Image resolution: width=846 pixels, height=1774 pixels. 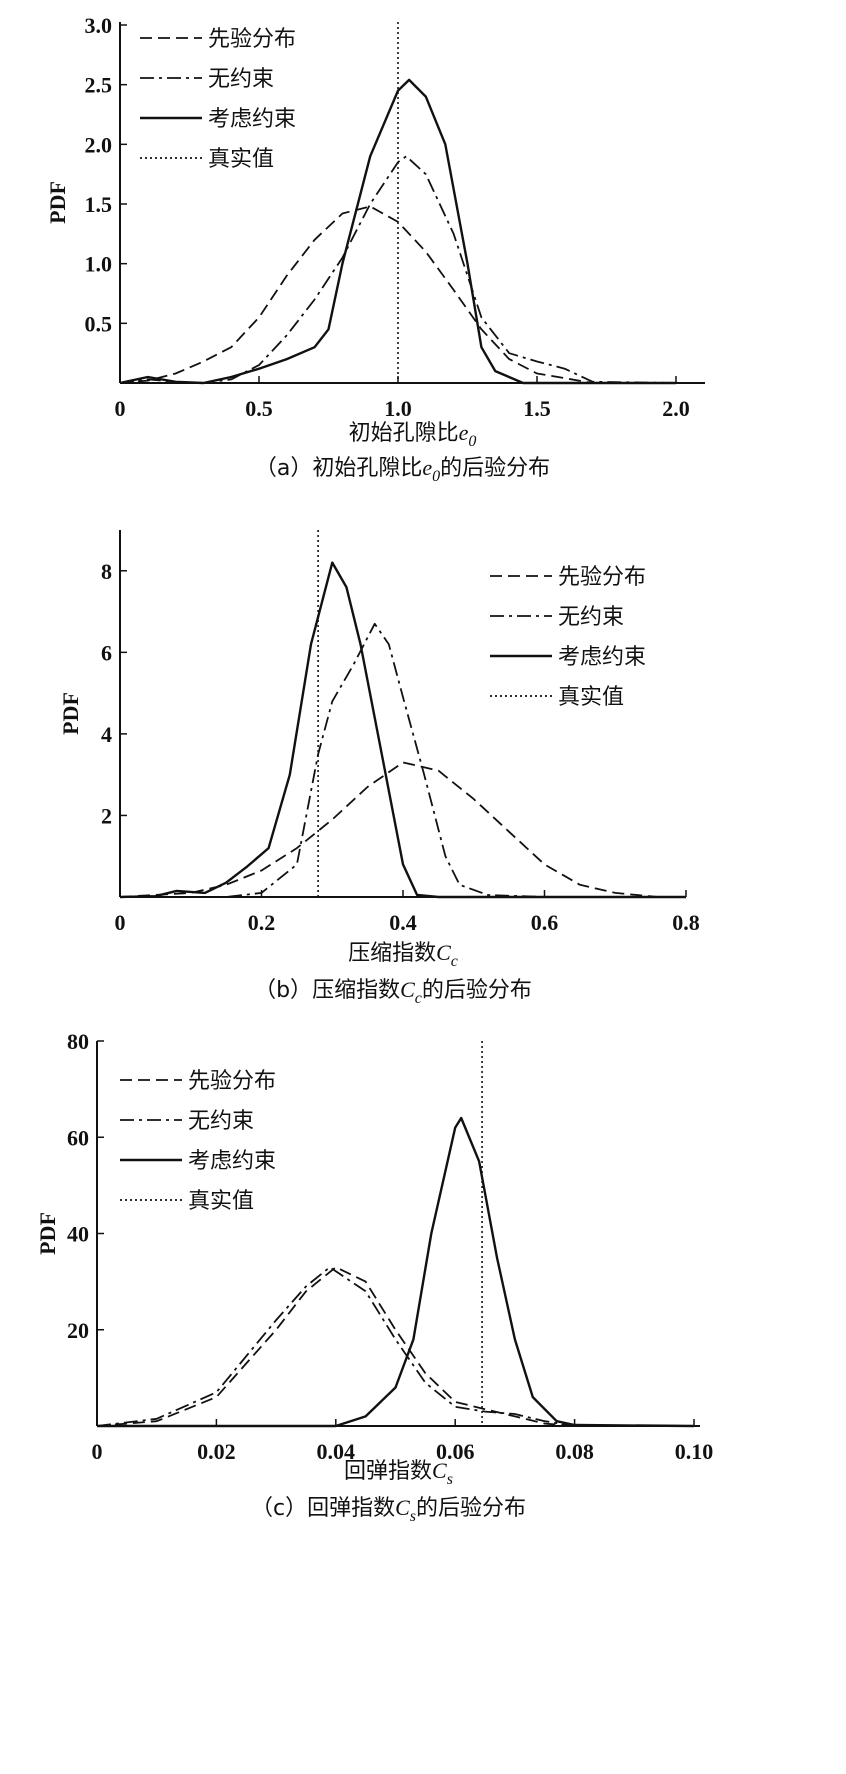 I want to click on y-tick-label: 20, so click(x=78, y=1330).